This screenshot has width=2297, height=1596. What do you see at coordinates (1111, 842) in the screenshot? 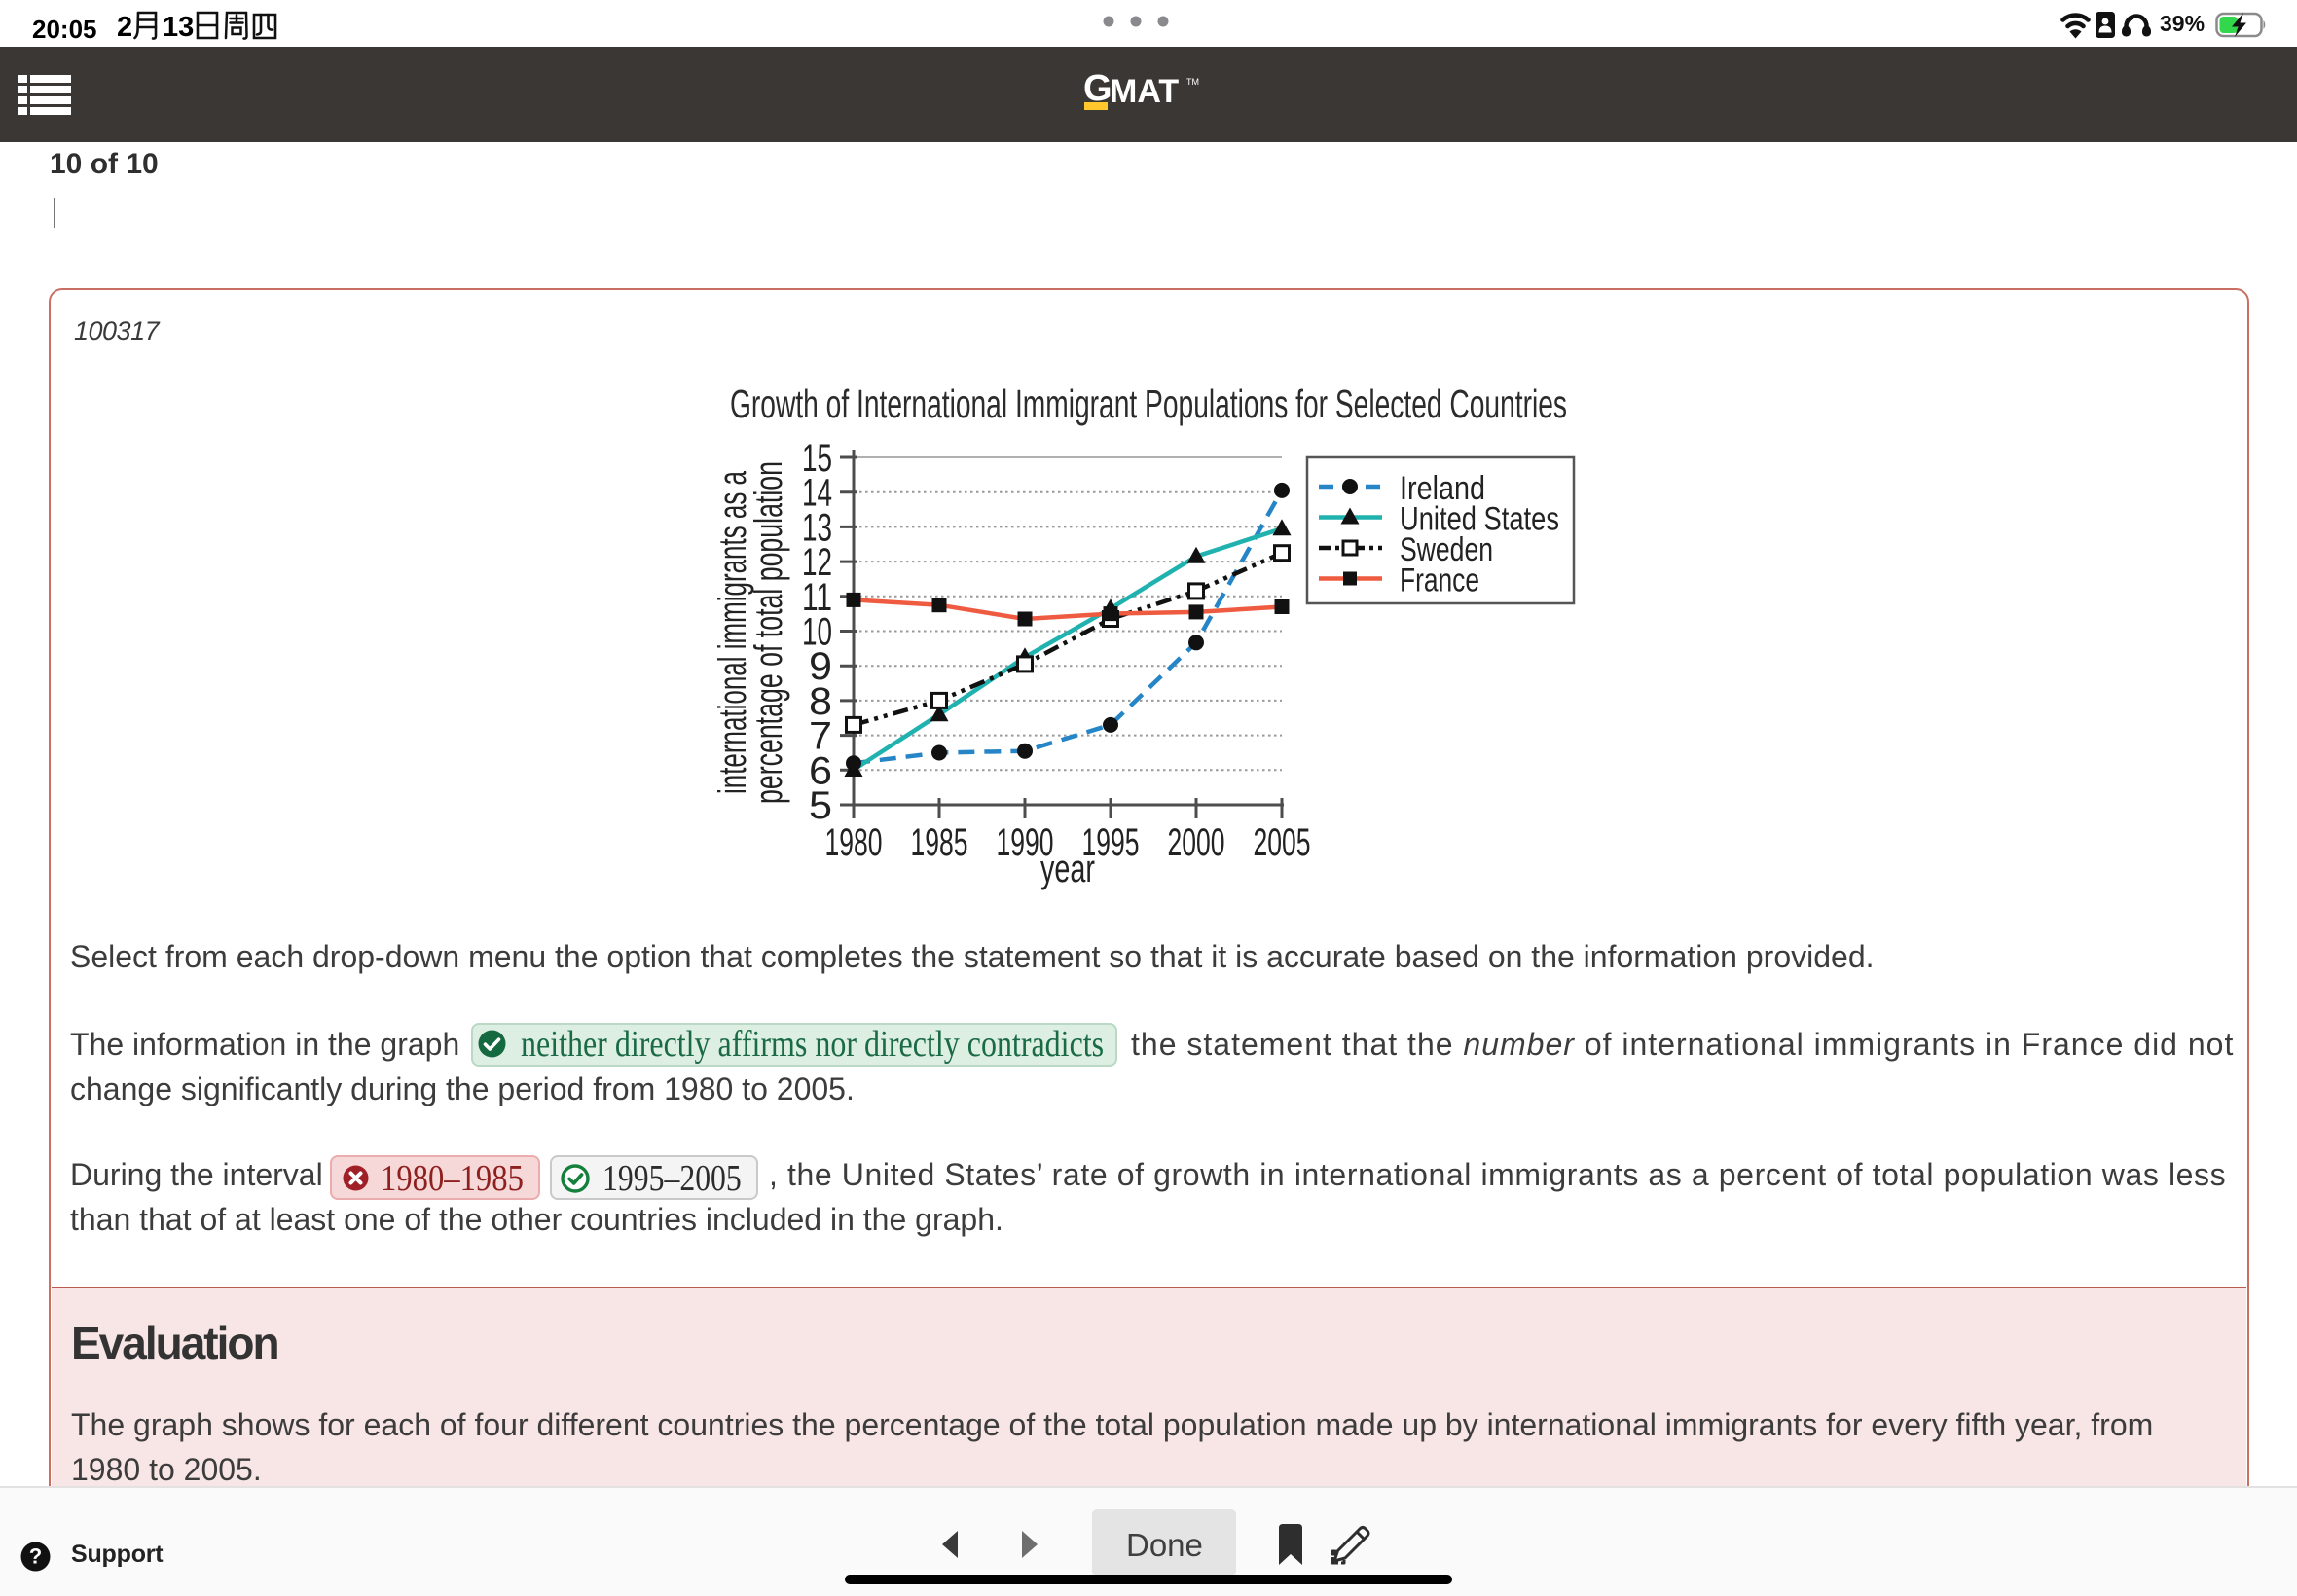
I see `svg-text: 1995` at bounding box center [1111, 842].